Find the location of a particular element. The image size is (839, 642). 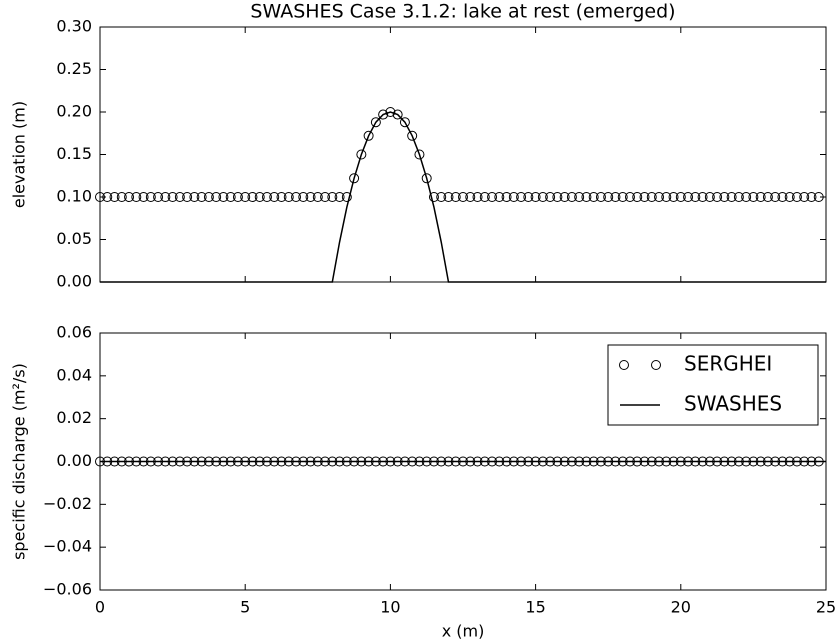

x-tick-label: 0 is located at coordinates (100, 607).